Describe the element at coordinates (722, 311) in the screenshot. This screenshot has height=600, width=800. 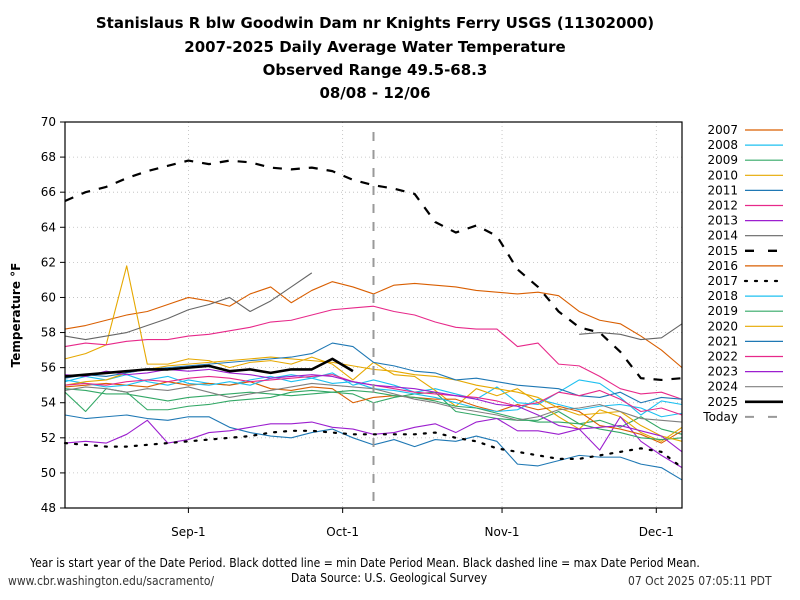
I see `legend-label-2019: 2019` at that location.